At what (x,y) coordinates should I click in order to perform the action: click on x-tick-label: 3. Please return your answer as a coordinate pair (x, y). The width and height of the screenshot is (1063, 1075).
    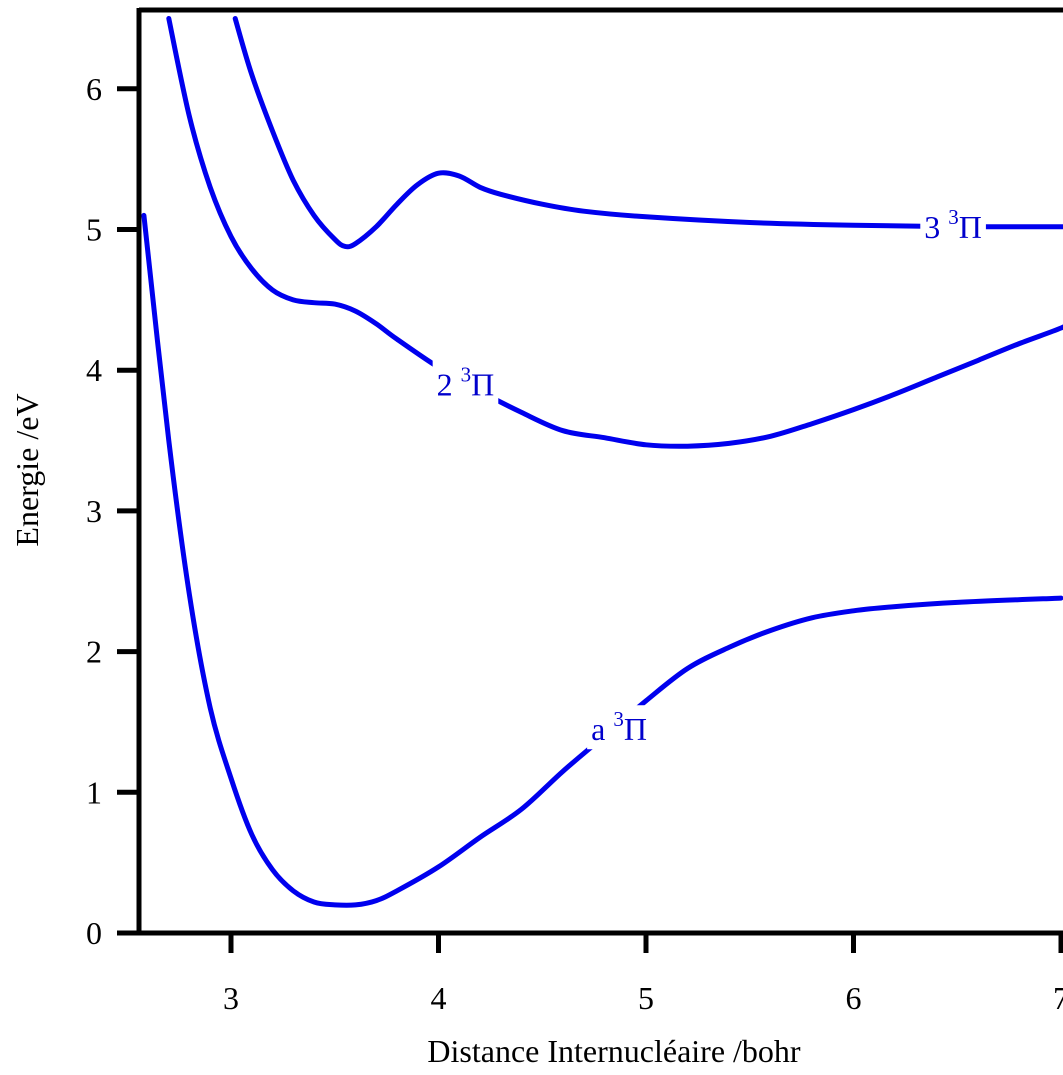
    Looking at the image, I should click on (231, 998).